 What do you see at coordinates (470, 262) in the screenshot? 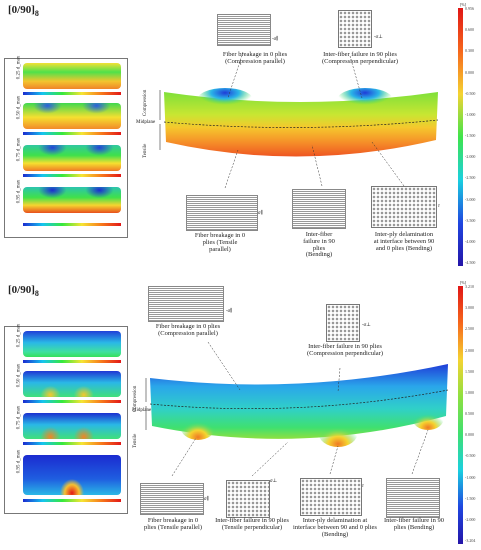
I see `colorbar-tick: -4.500` at bounding box center [470, 262].